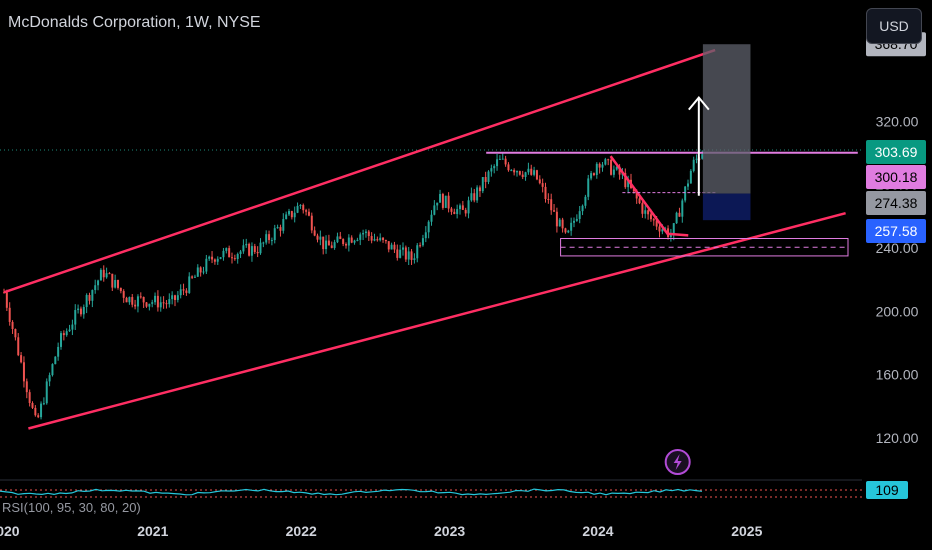  What do you see at coordinates (897, 248) in the screenshot?
I see `price-tick-label: 240.00` at bounding box center [897, 248].